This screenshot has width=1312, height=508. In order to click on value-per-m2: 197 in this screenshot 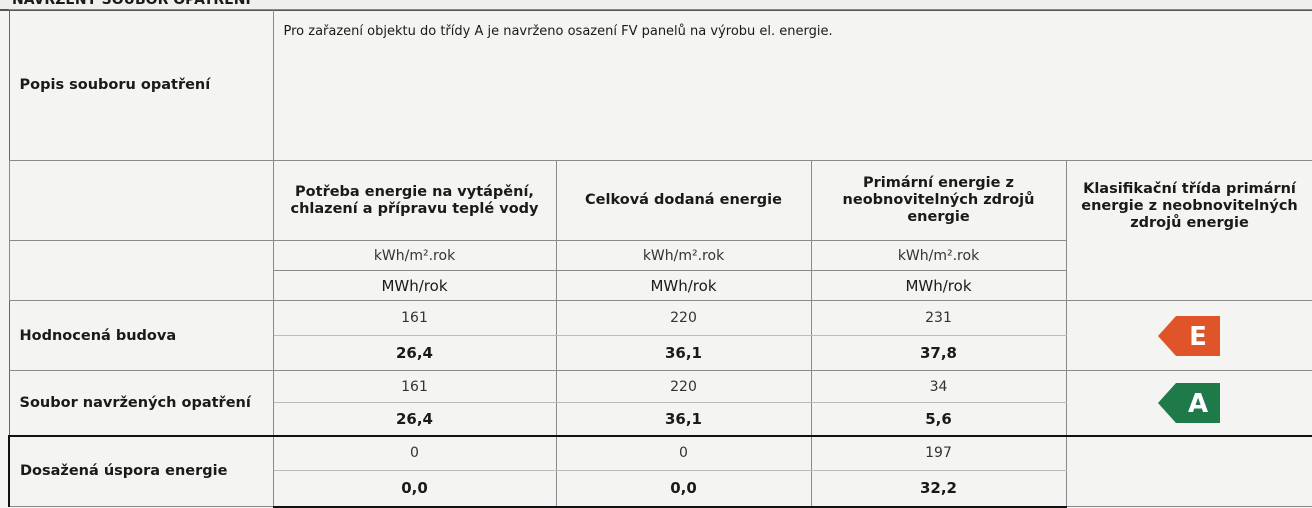, I will do `click(938, 452)`.